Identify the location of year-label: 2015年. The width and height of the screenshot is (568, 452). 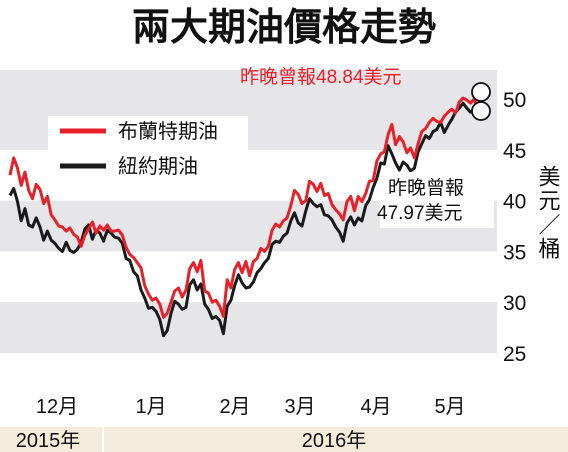
(48, 440).